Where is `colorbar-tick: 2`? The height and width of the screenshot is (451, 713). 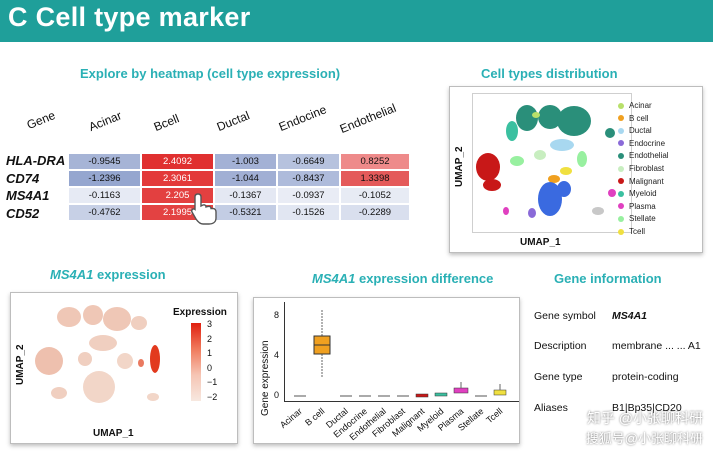
colorbar-tick: 2 is located at coordinates (210, 338).